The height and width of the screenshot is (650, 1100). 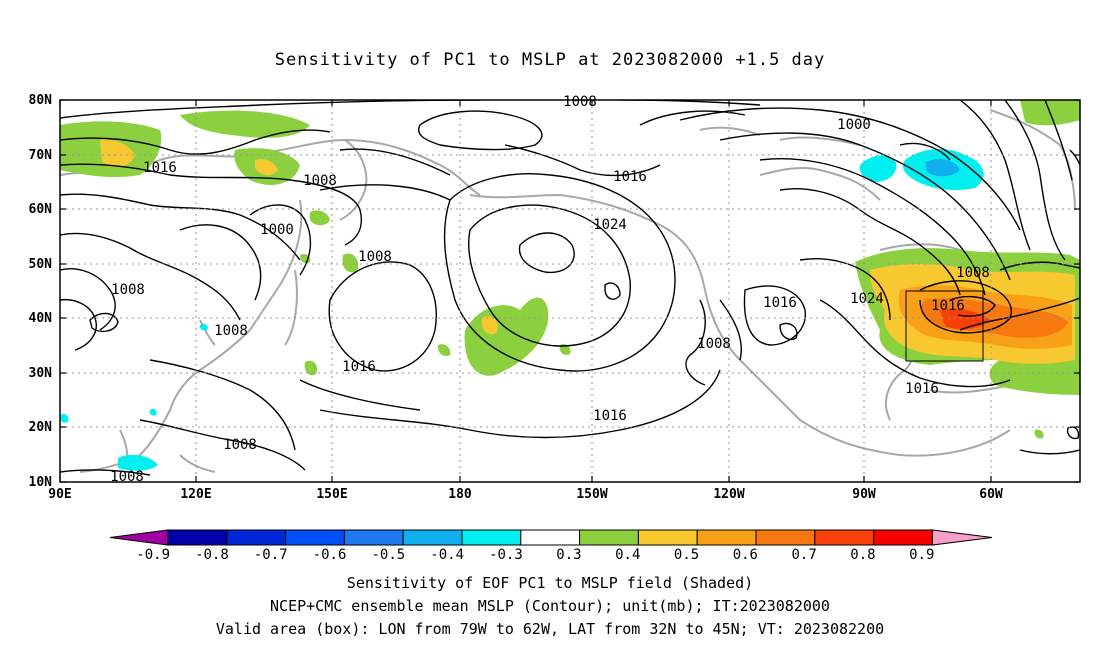 I want to click on colorbar-tick-label: -0.3, so click(x=506, y=555).